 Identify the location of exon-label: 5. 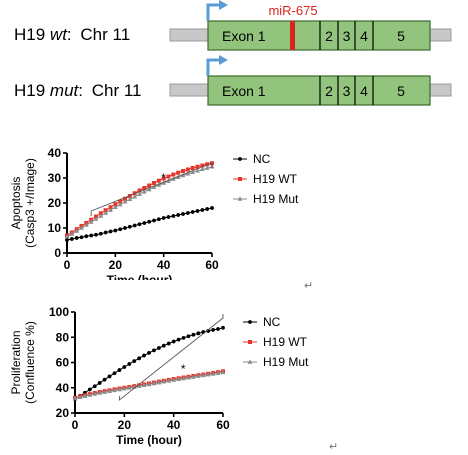
(401, 36).